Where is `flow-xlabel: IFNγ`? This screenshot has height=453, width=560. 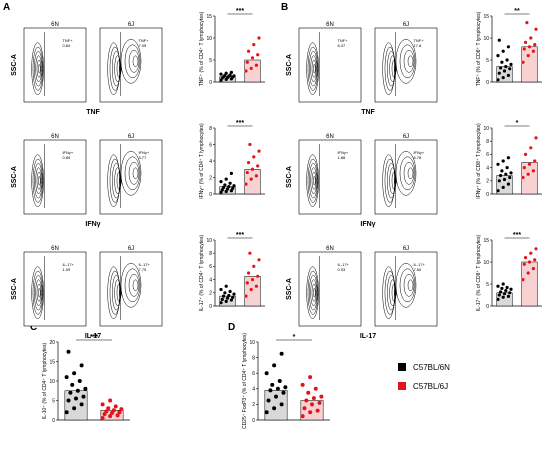
flow-xlabel: IFNγ is located at coordinates (92, 224).